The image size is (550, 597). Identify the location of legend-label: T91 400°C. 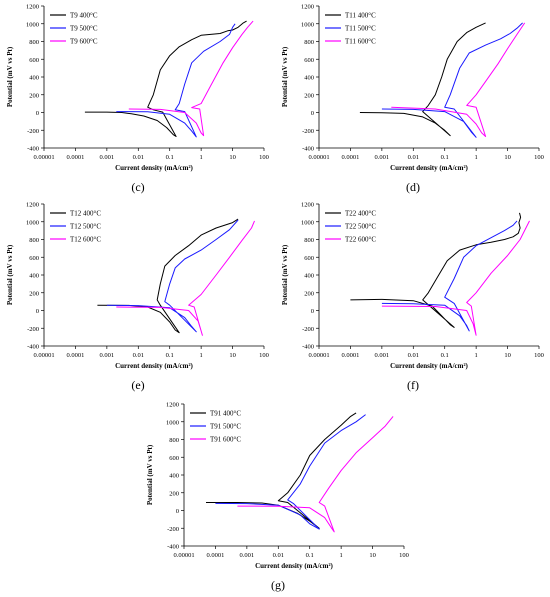
(225, 414).